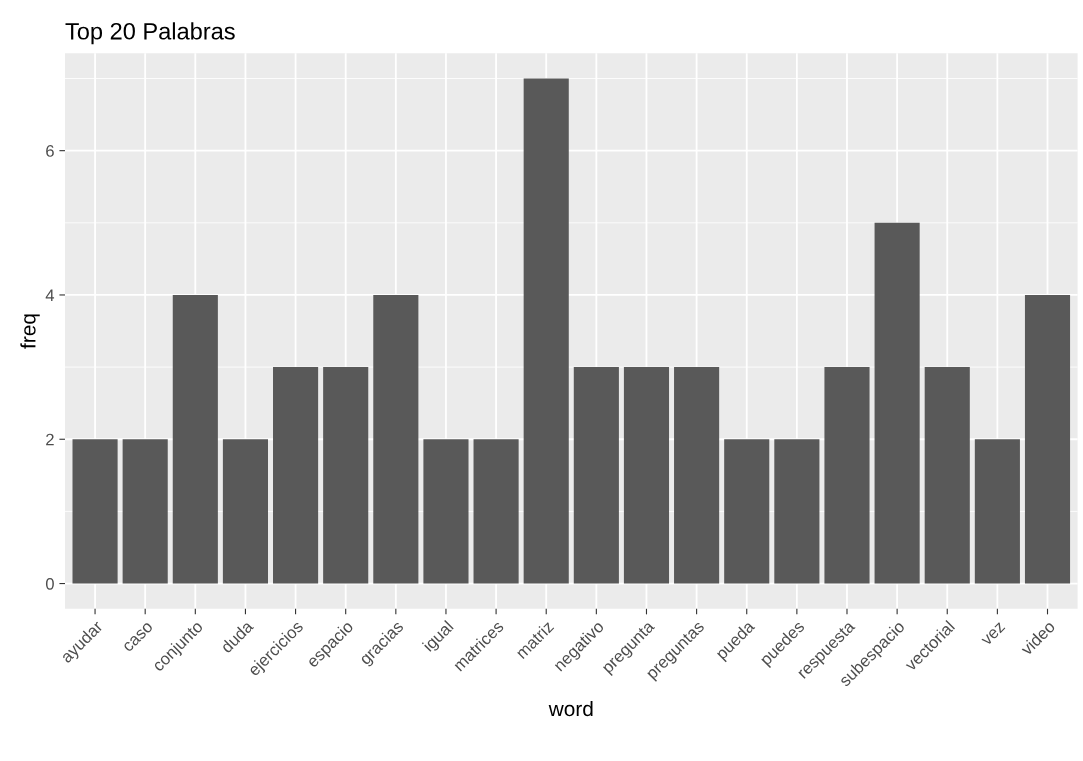 This screenshot has width=1083, height=761. What do you see at coordinates (30, 331) in the screenshot?
I see `y-axis-title: freq` at bounding box center [30, 331].